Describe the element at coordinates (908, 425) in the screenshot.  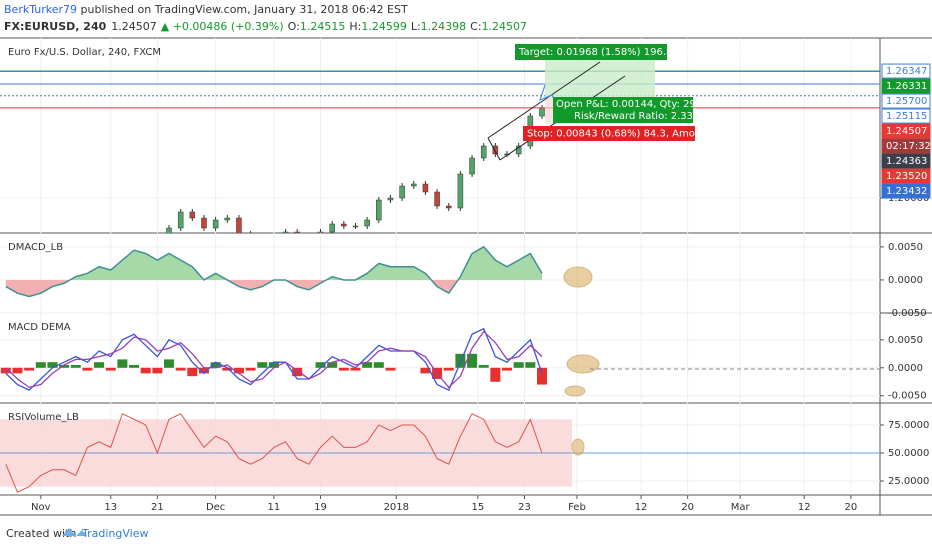
I see `y-tick-label: 75.0000` at that location.